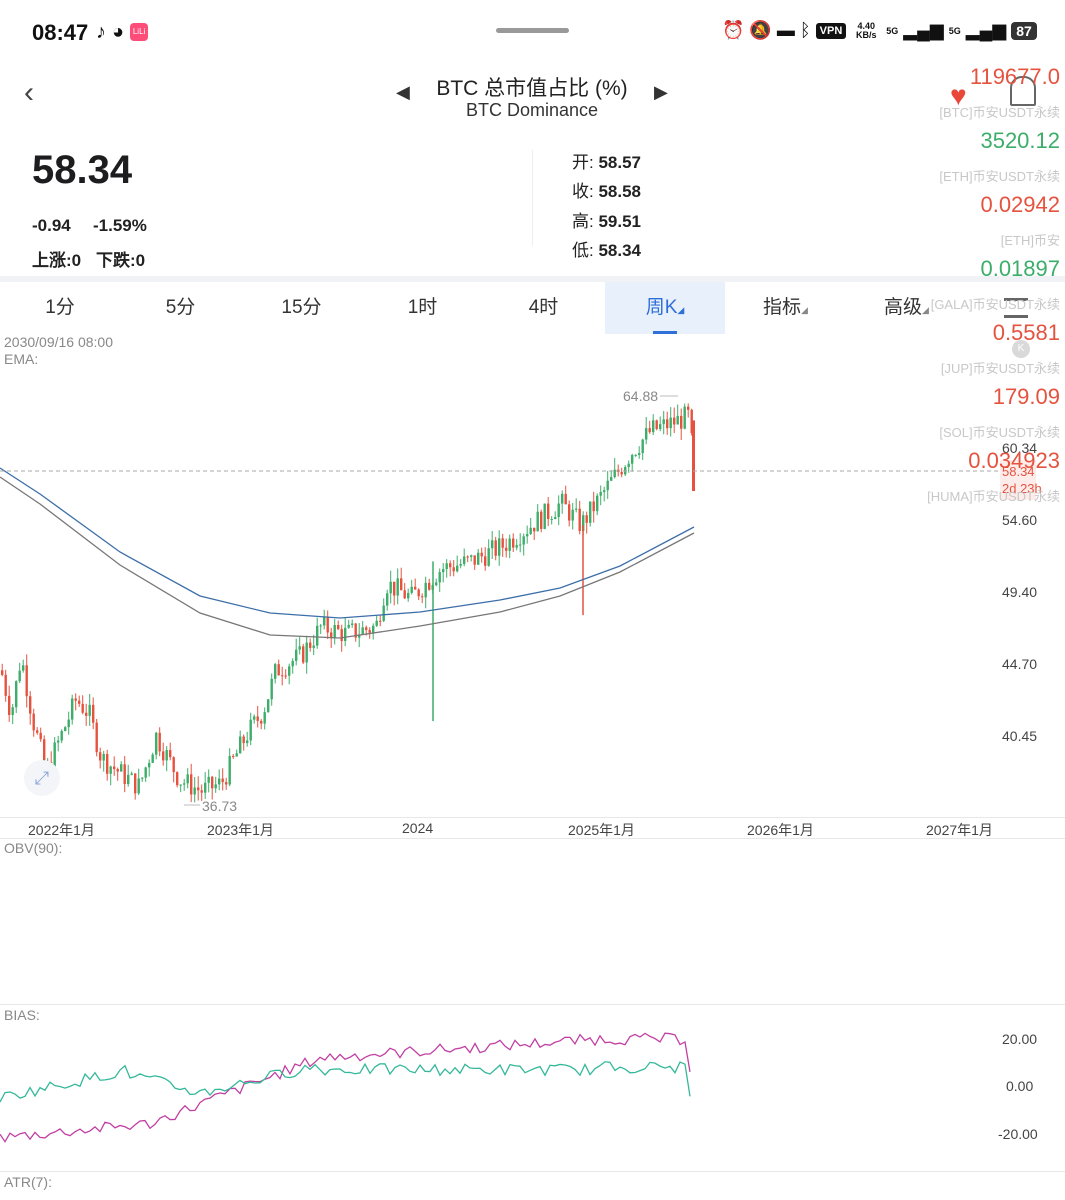 This screenshot has width=1065, height=1200. Describe the element at coordinates (665, 308) in the screenshot. I see `tab-weekly: 周K◢` at that location.